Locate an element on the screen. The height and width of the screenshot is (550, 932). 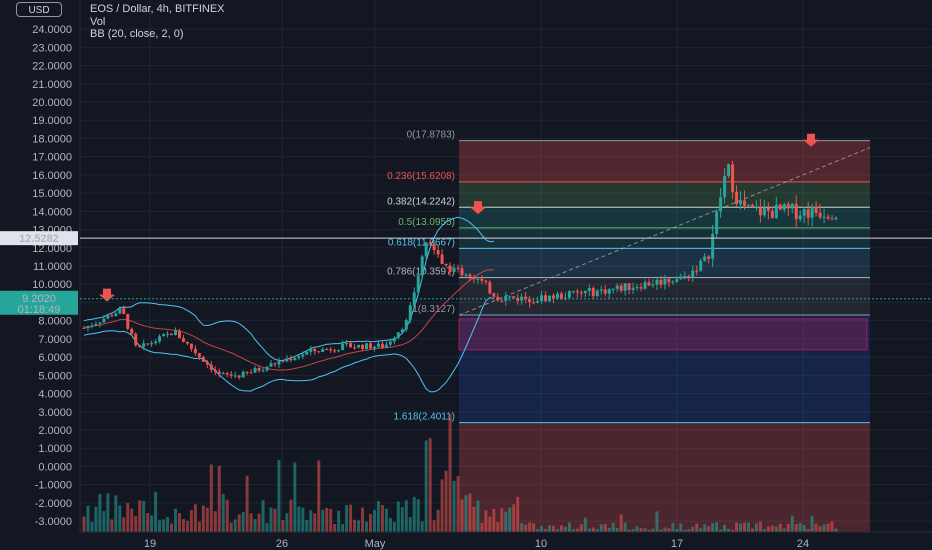
fib-zone is located at coordinates (664, 194).